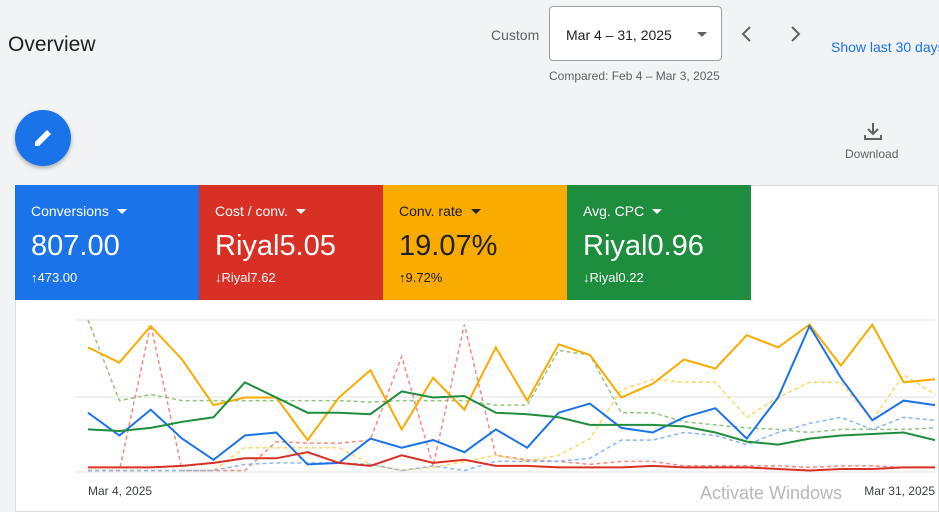  I want to click on metric-value: Riyal5.05, so click(275, 246).